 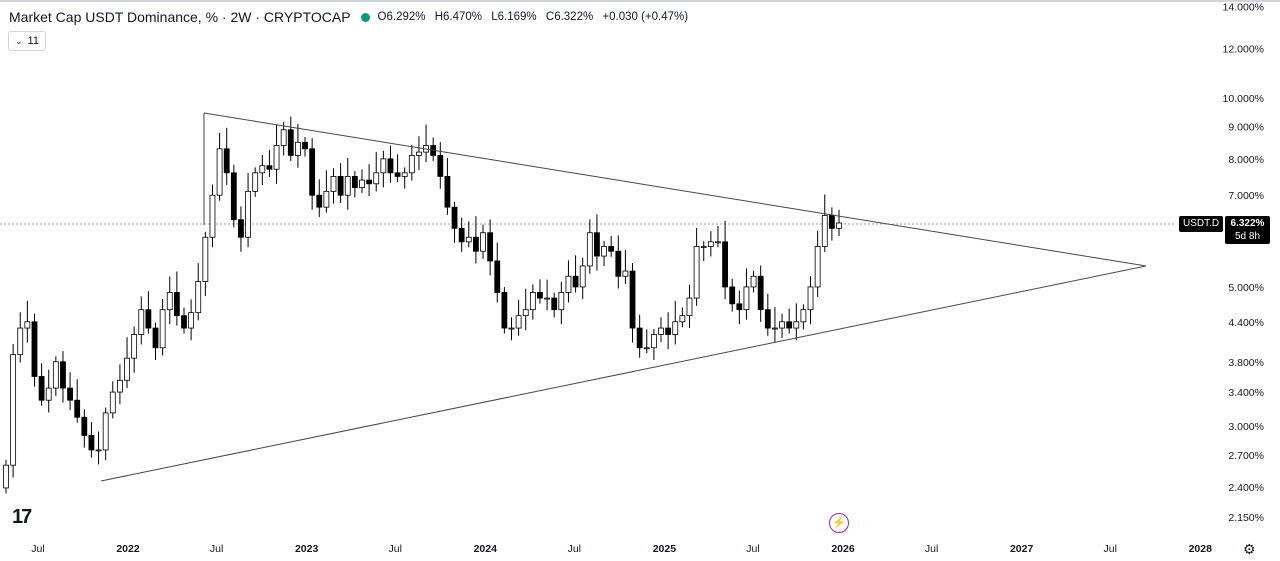 I want to click on time-axis-tick: 2028, so click(x=1201, y=549).